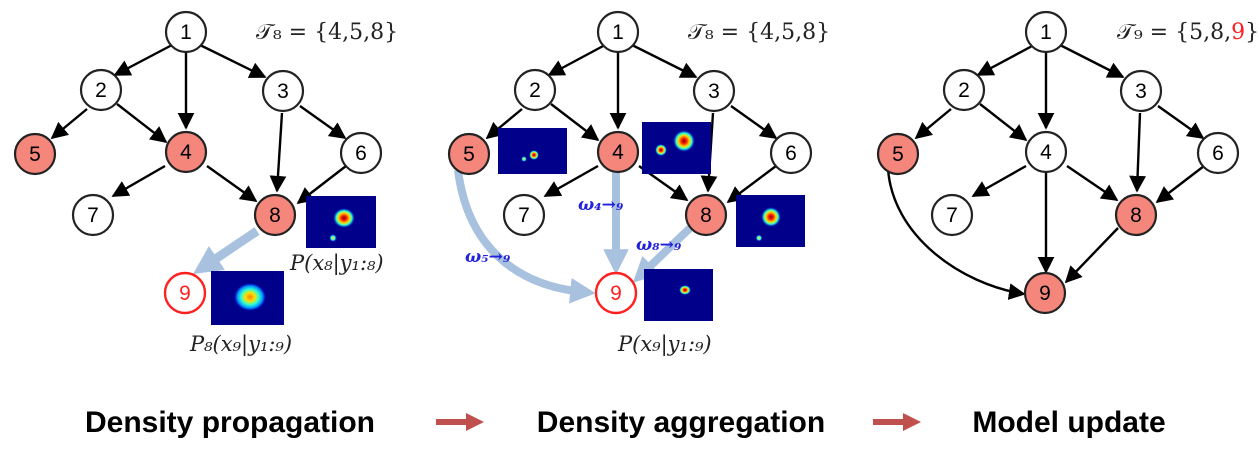  Describe the element at coordinates (240, 344) in the screenshot. I see `density-label-x9-predicted: P₈(x₉|y₁:₉)` at that location.